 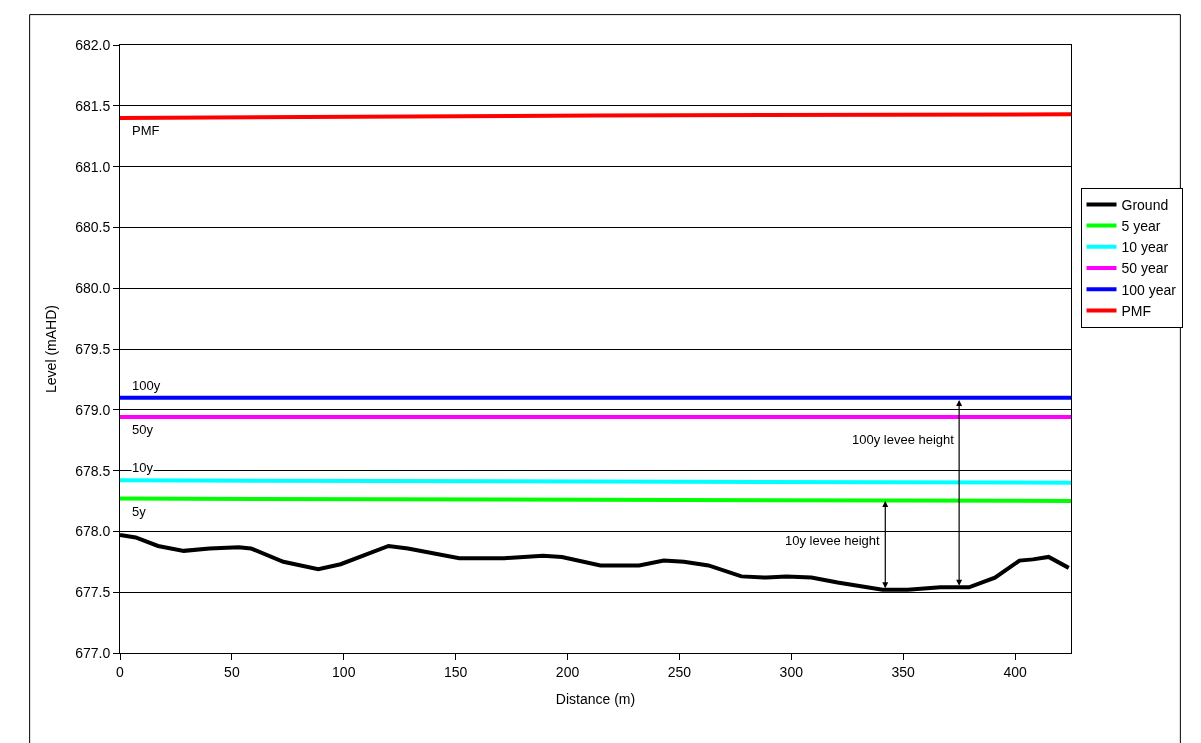 What do you see at coordinates (1145, 268) in the screenshot?
I see `legend-label: 50 year` at bounding box center [1145, 268].